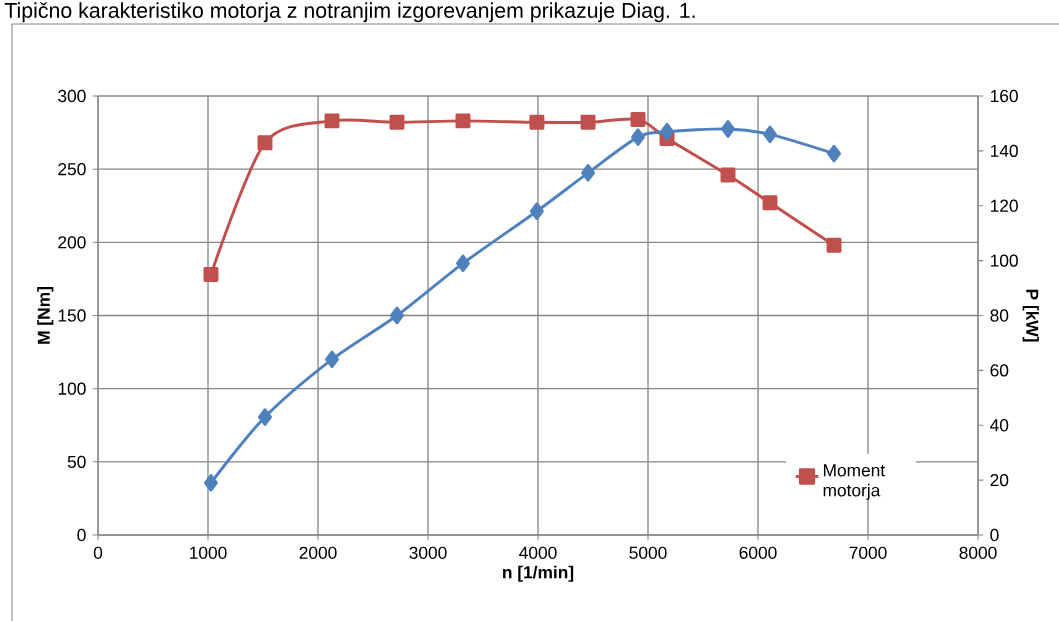 Image resolution: width=1059 pixels, height=621 pixels. What do you see at coordinates (1004, 96) in the screenshot?
I see `y2-tick-label: 160` at bounding box center [1004, 96].